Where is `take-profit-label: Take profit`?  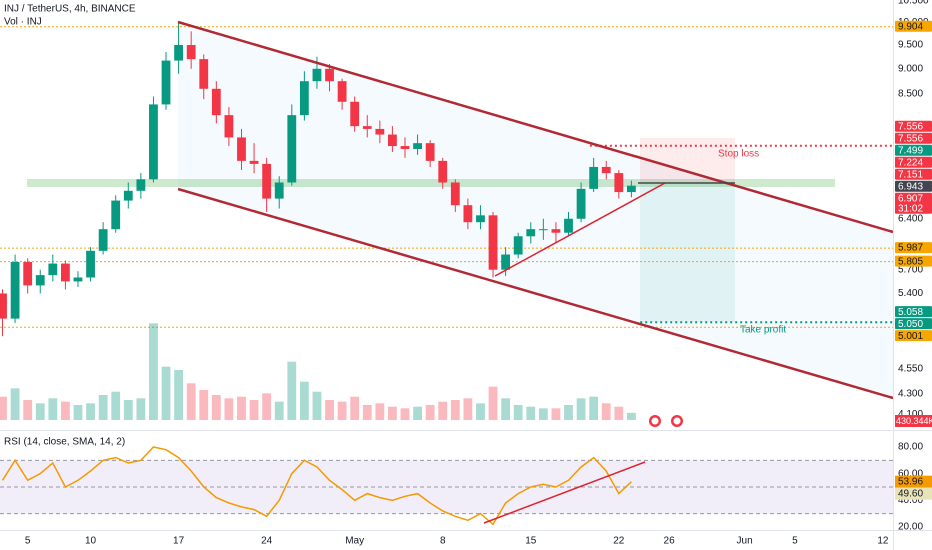
take-profit-label: Take profit is located at coordinates (763, 330).